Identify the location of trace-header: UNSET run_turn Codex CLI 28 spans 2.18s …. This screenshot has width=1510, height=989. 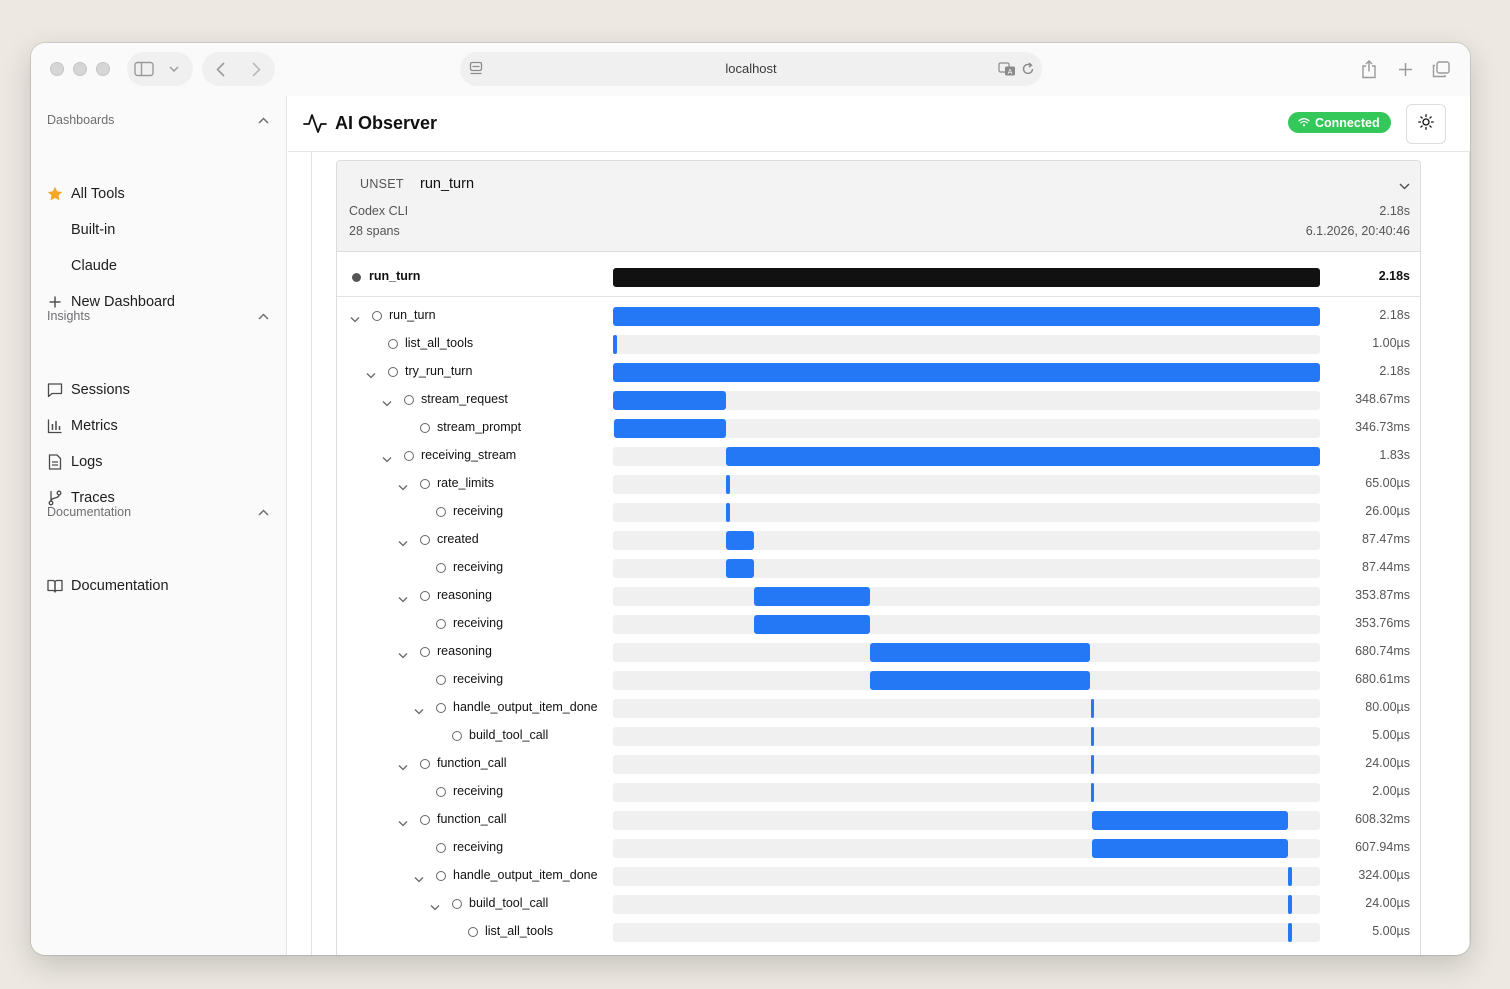
(878, 206).